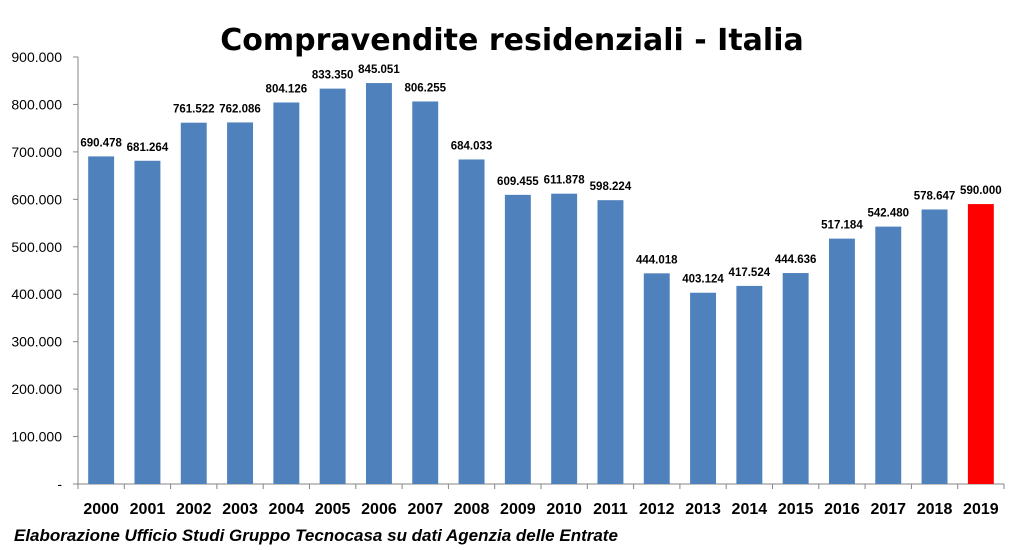  I want to click on data-label-2018: 578.647, so click(935, 196).